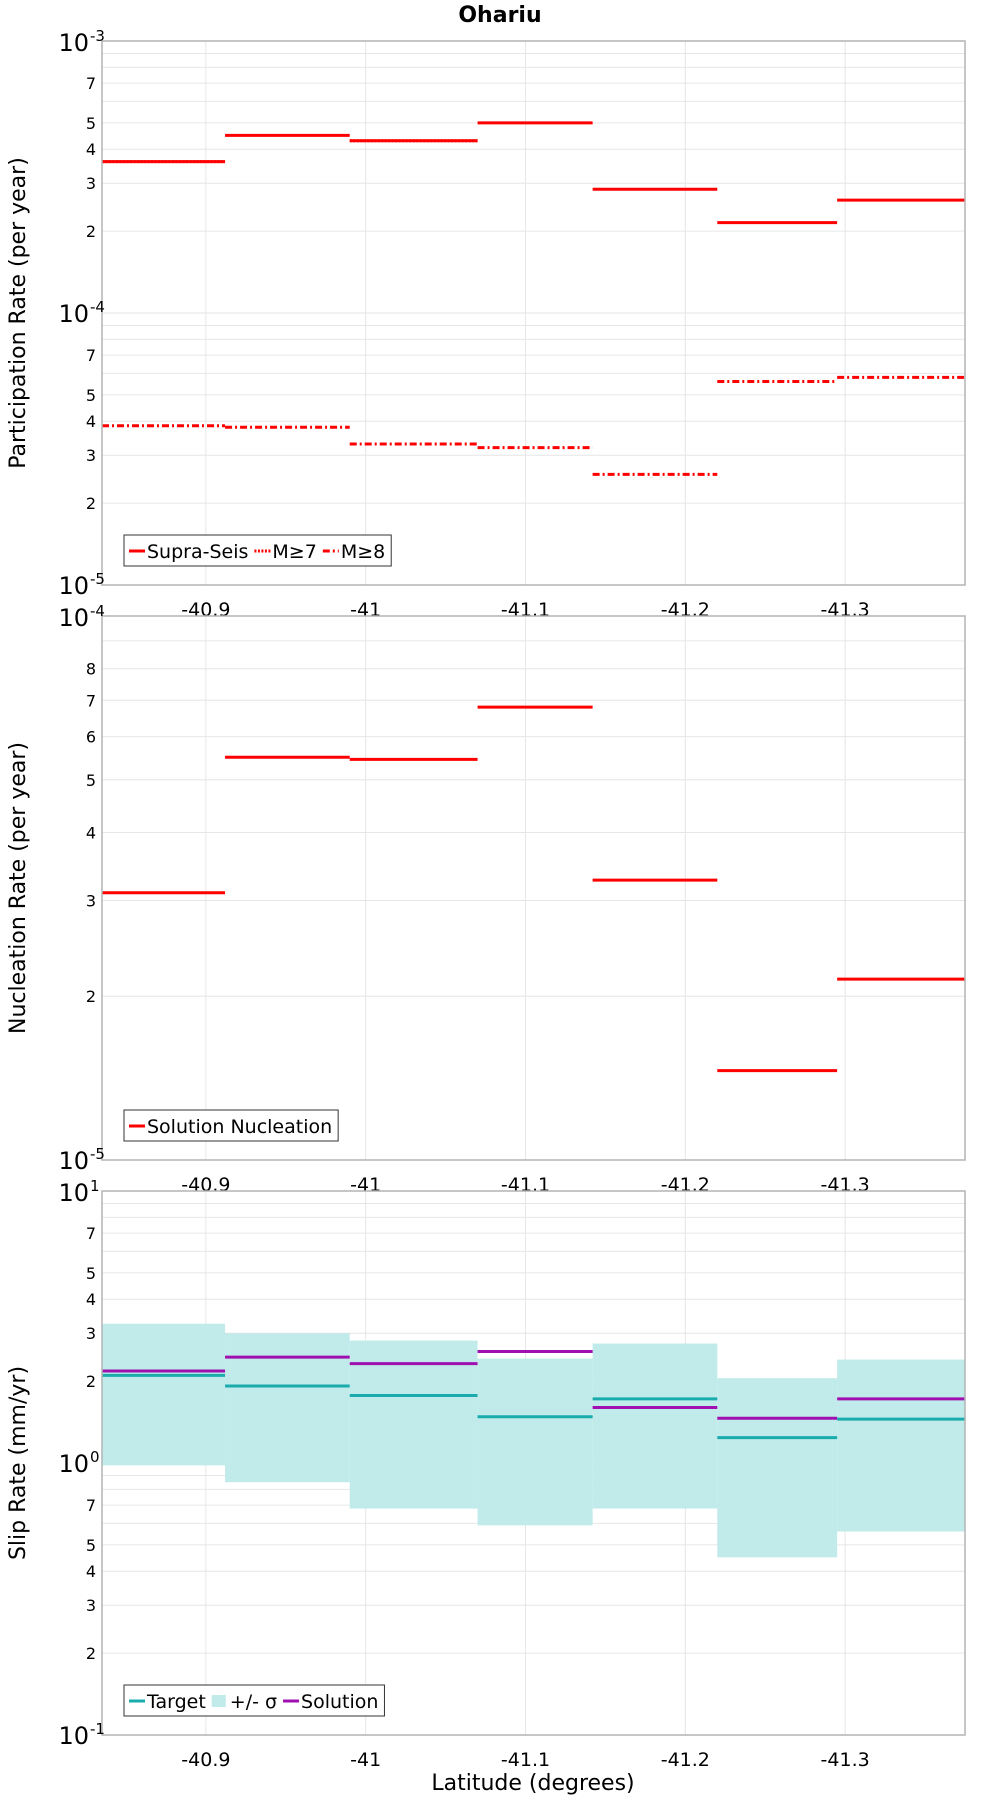 The image size is (1000, 1800). Describe the element at coordinates (363, 552) in the screenshot. I see `legend-entry: M≥8` at that location.